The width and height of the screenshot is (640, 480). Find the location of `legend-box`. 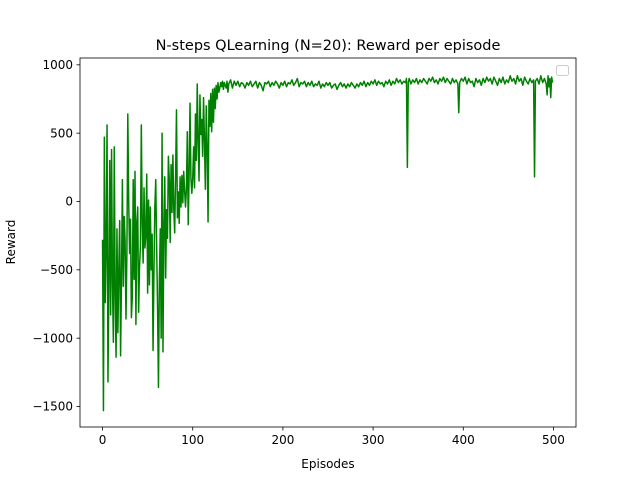

legend-box is located at coordinates (562, 70).